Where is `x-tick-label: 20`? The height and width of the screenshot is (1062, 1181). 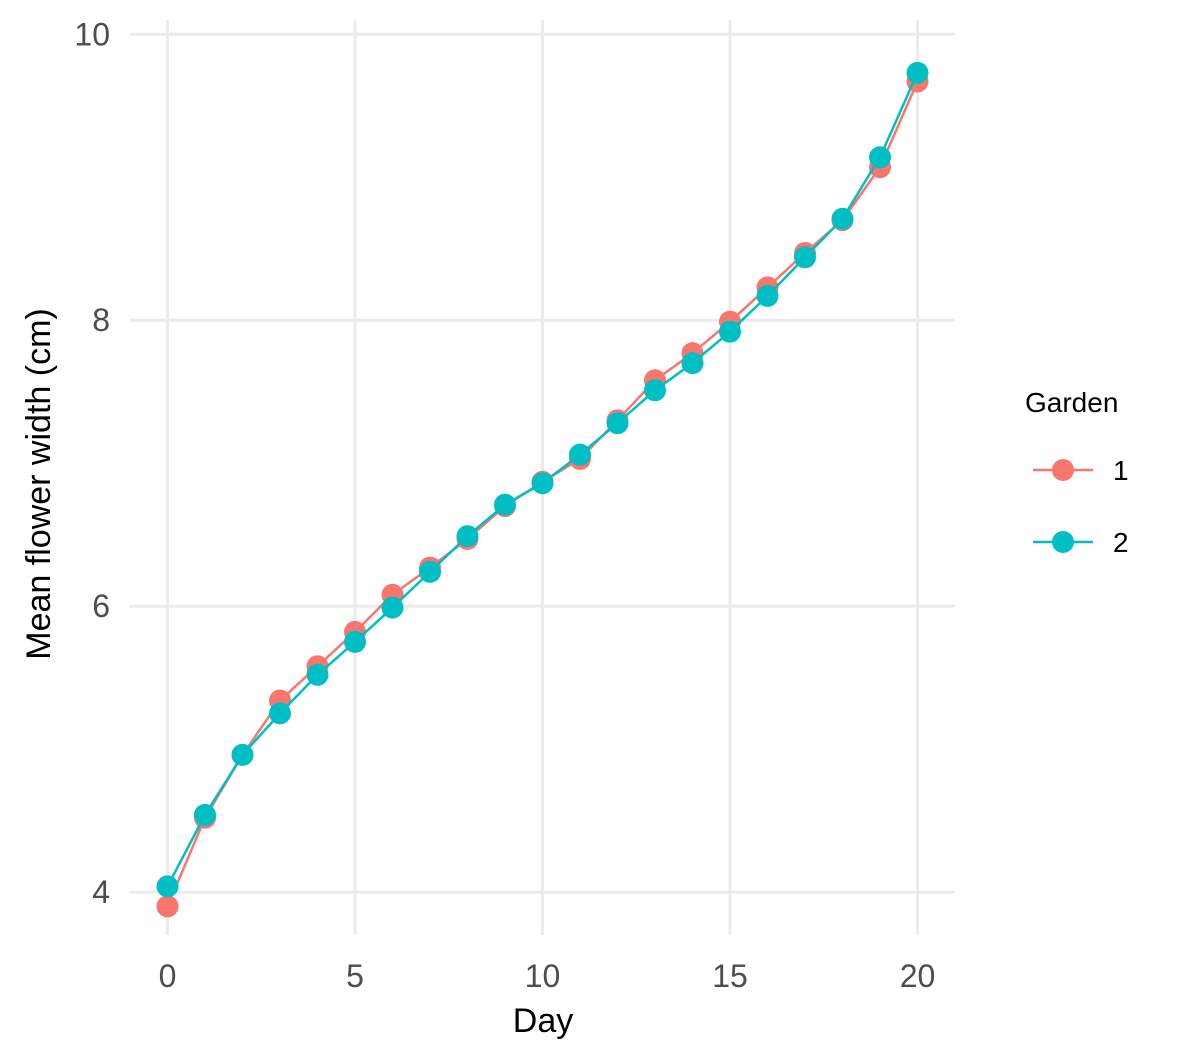
x-tick-label: 20 is located at coordinates (918, 976).